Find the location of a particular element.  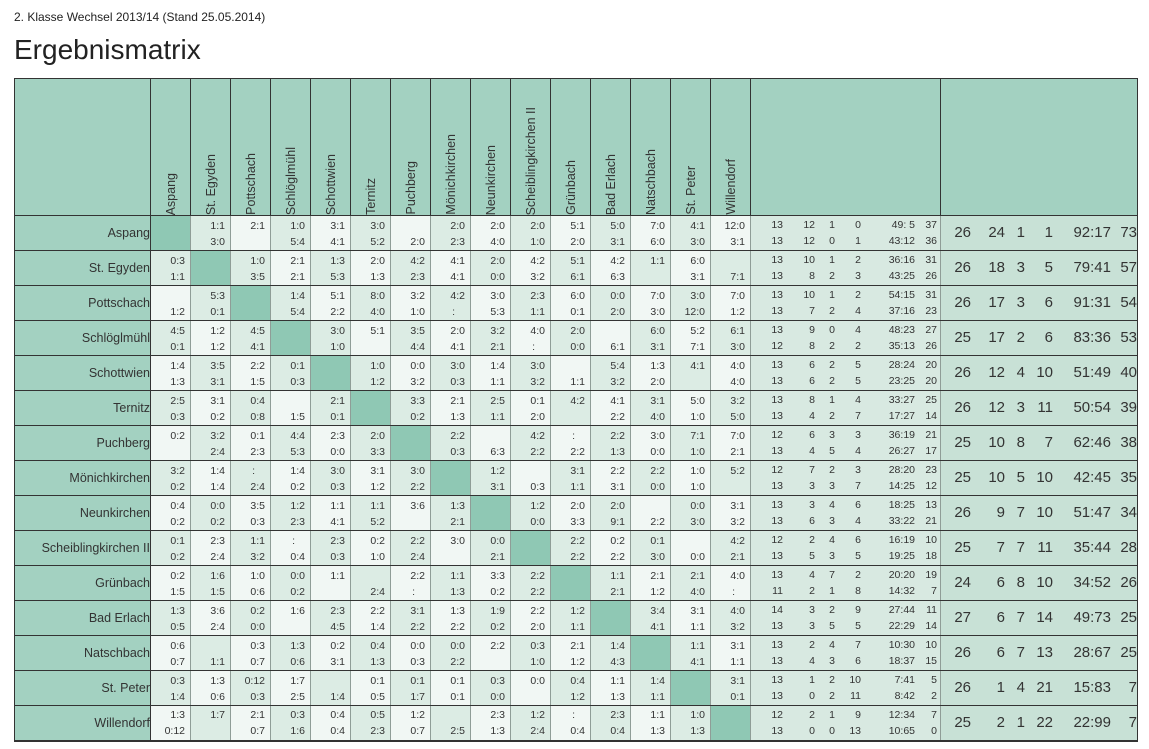

total-value: 26 is located at coordinates (1128, 582).